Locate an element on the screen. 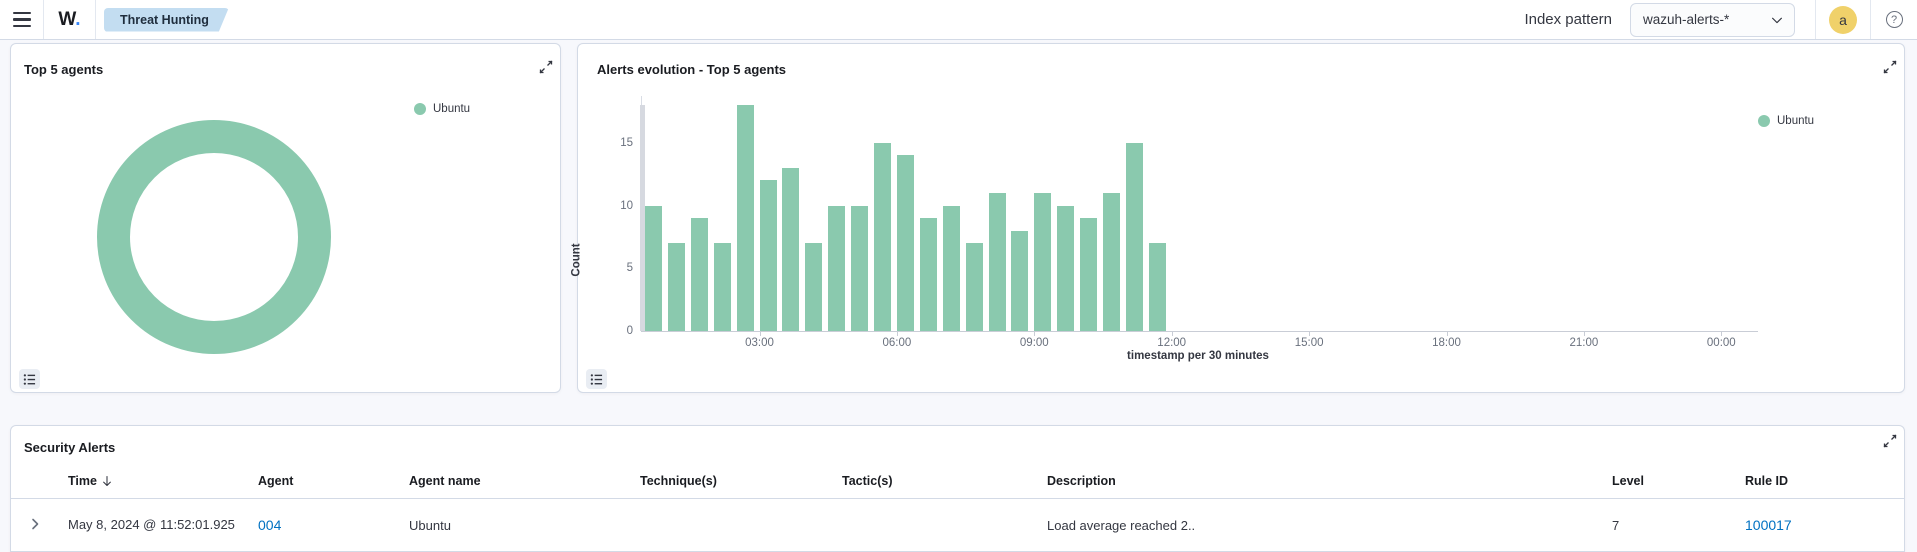 This screenshot has width=1917, height=552. index-pattern-label: Index pattern is located at coordinates (1568, 19).